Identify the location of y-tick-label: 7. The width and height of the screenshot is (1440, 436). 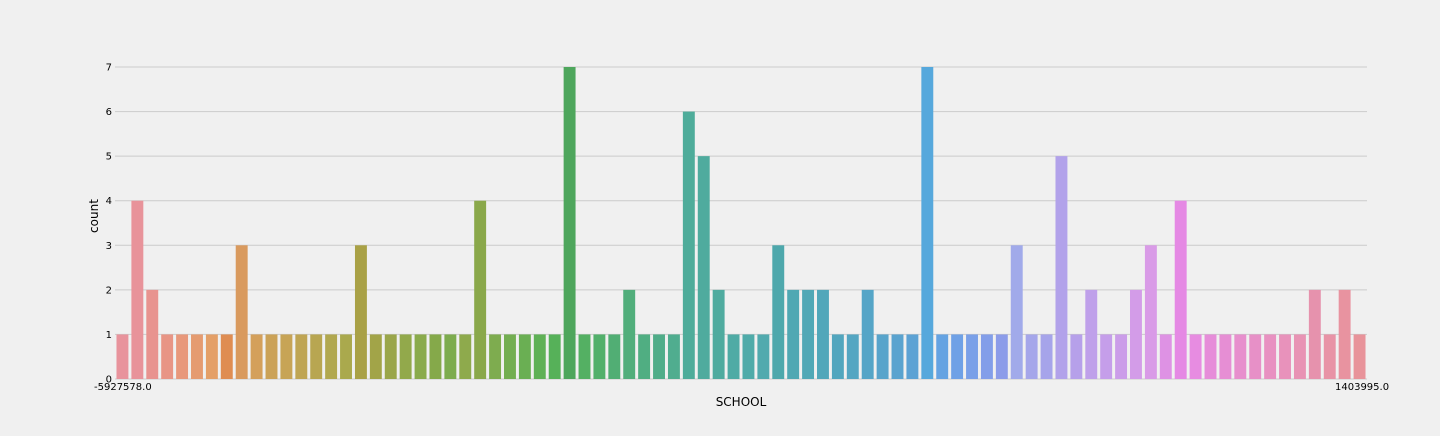
(109, 68).